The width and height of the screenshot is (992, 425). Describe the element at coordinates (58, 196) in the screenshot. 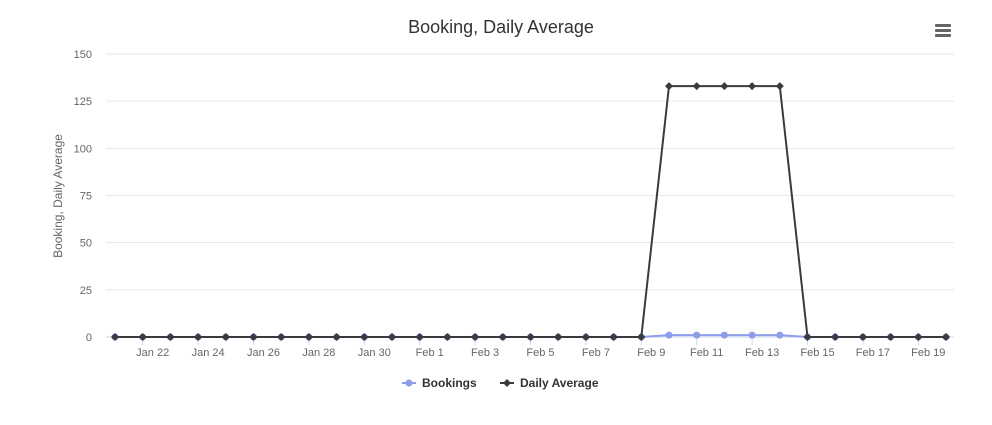

I see `y-axis-title: Booking, Daily Average` at that location.